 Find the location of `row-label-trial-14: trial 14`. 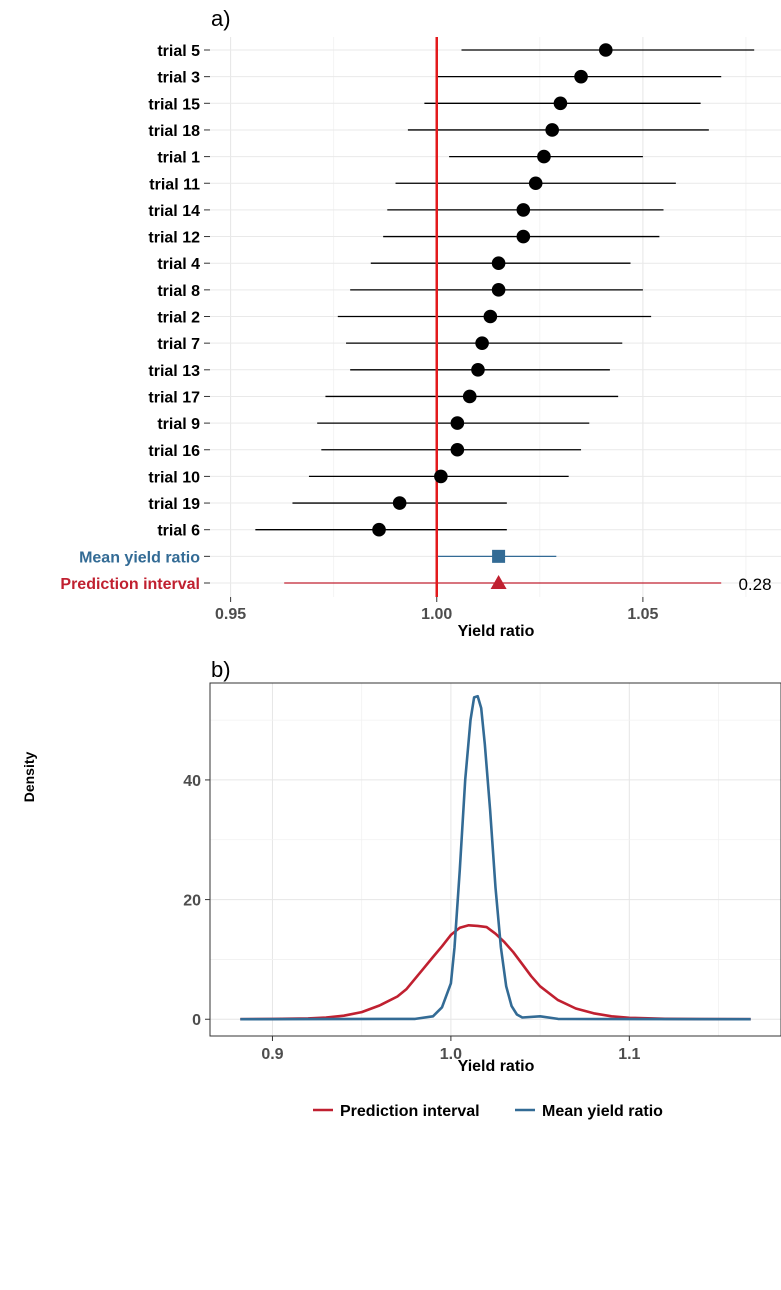

row-label-trial-14: trial 14 is located at coordinates (174, 211).